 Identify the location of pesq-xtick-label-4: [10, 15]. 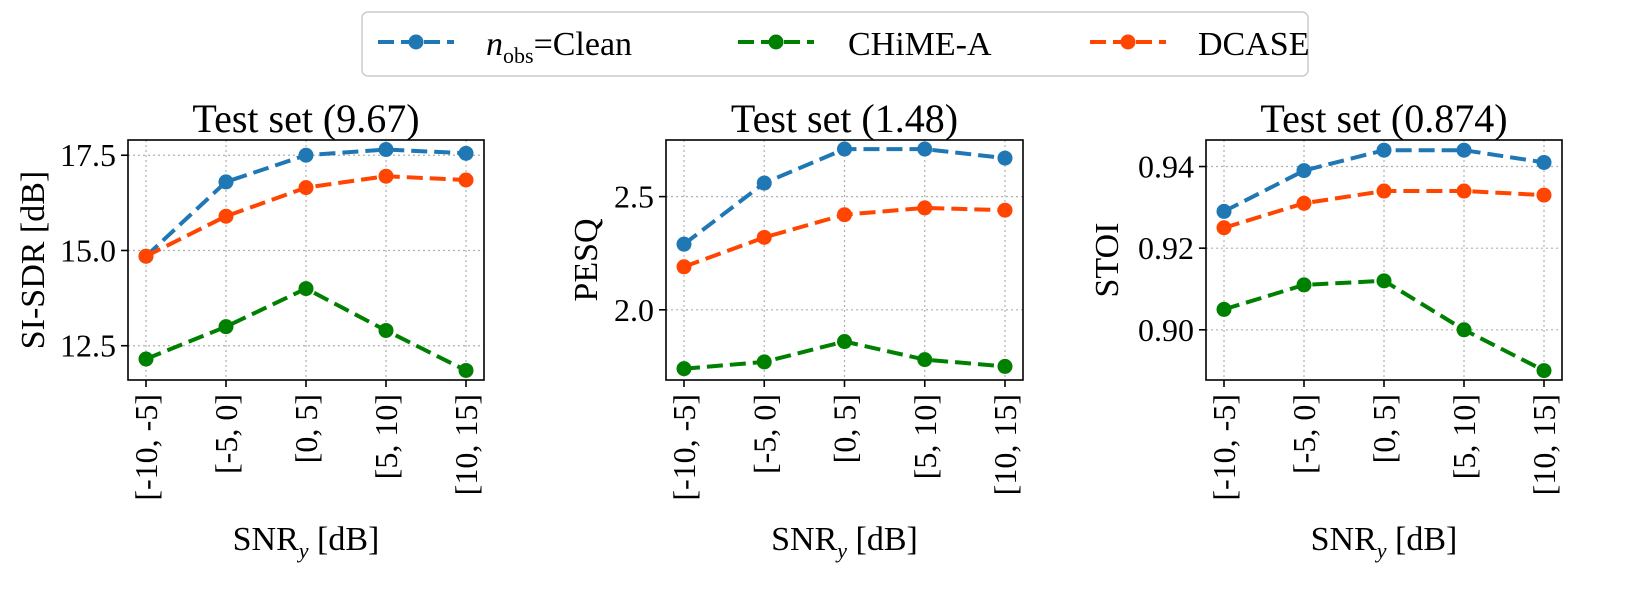
(1005, 444).